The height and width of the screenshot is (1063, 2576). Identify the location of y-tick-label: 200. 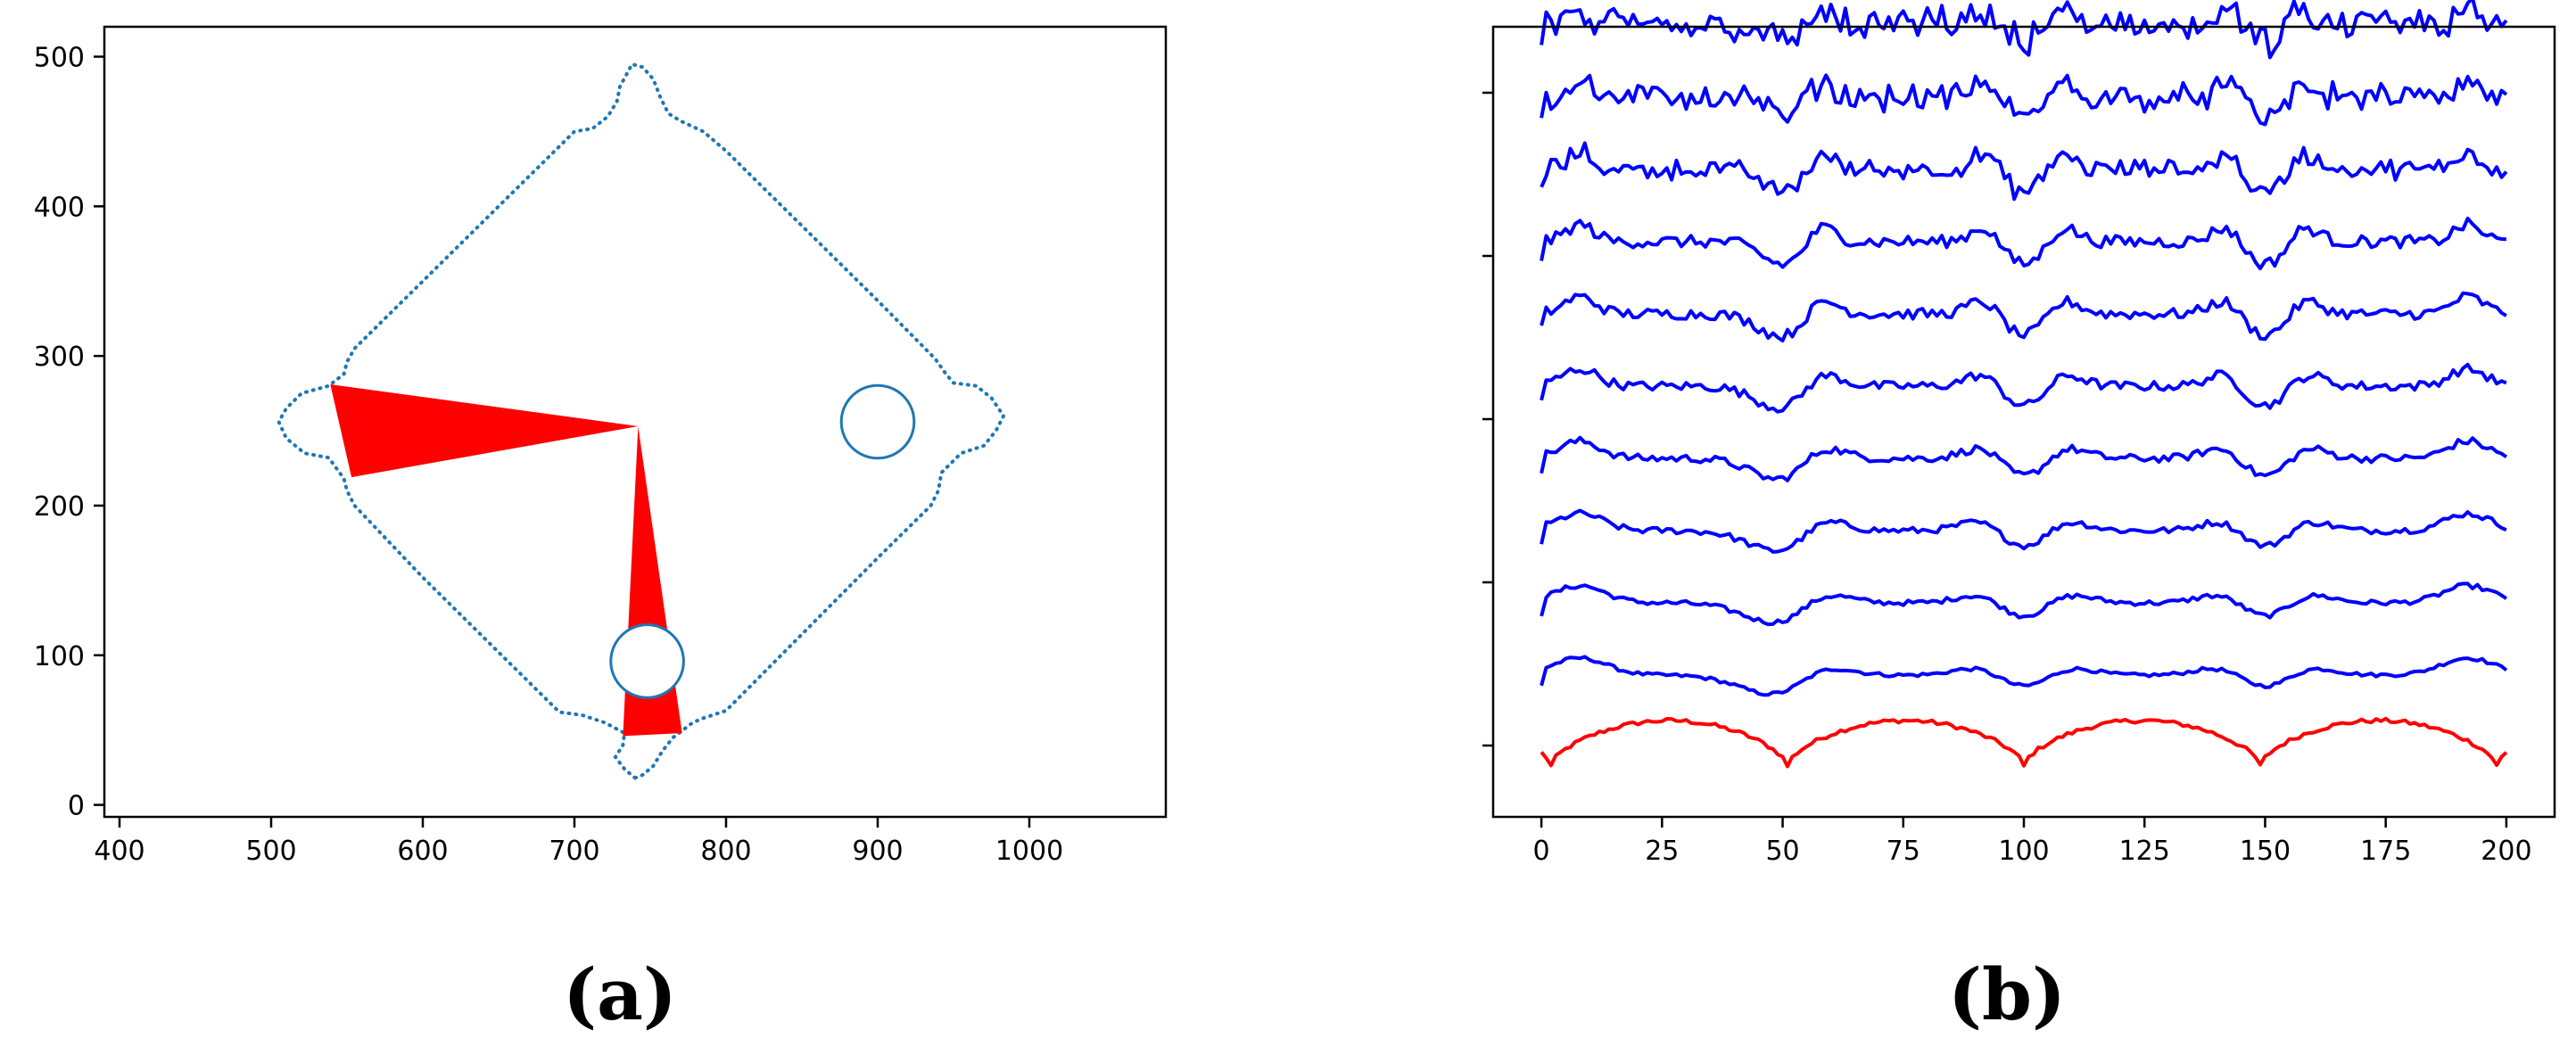
(60, 507).